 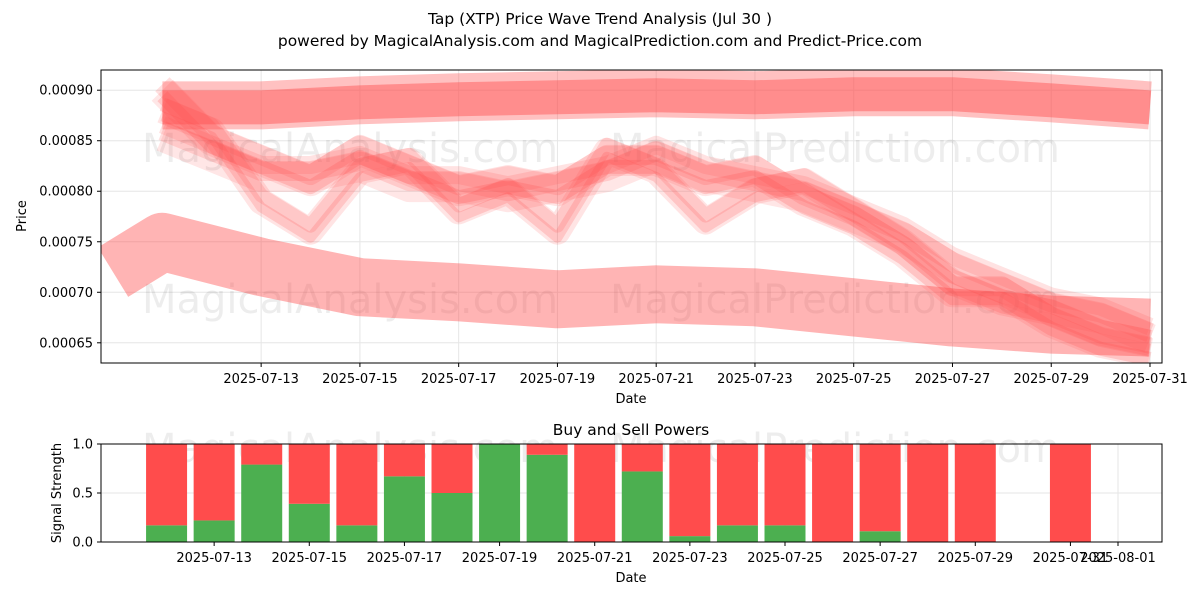 I want to click on signal-x-tick-label: 2025-07-31, so click(x=1071, y=558).